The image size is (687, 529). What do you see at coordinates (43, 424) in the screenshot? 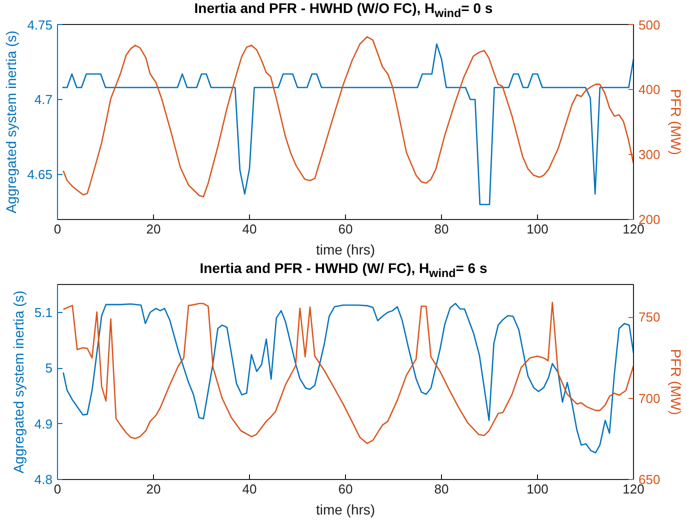
I see `y-tick-label: 4.9` at bounding box center [43, 424].